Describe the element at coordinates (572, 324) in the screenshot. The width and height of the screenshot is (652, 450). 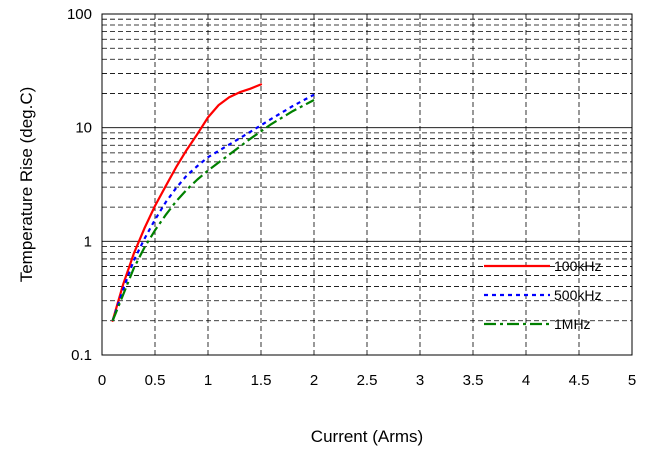
I see `legend-label-1MHz: 1MHz` at that location.